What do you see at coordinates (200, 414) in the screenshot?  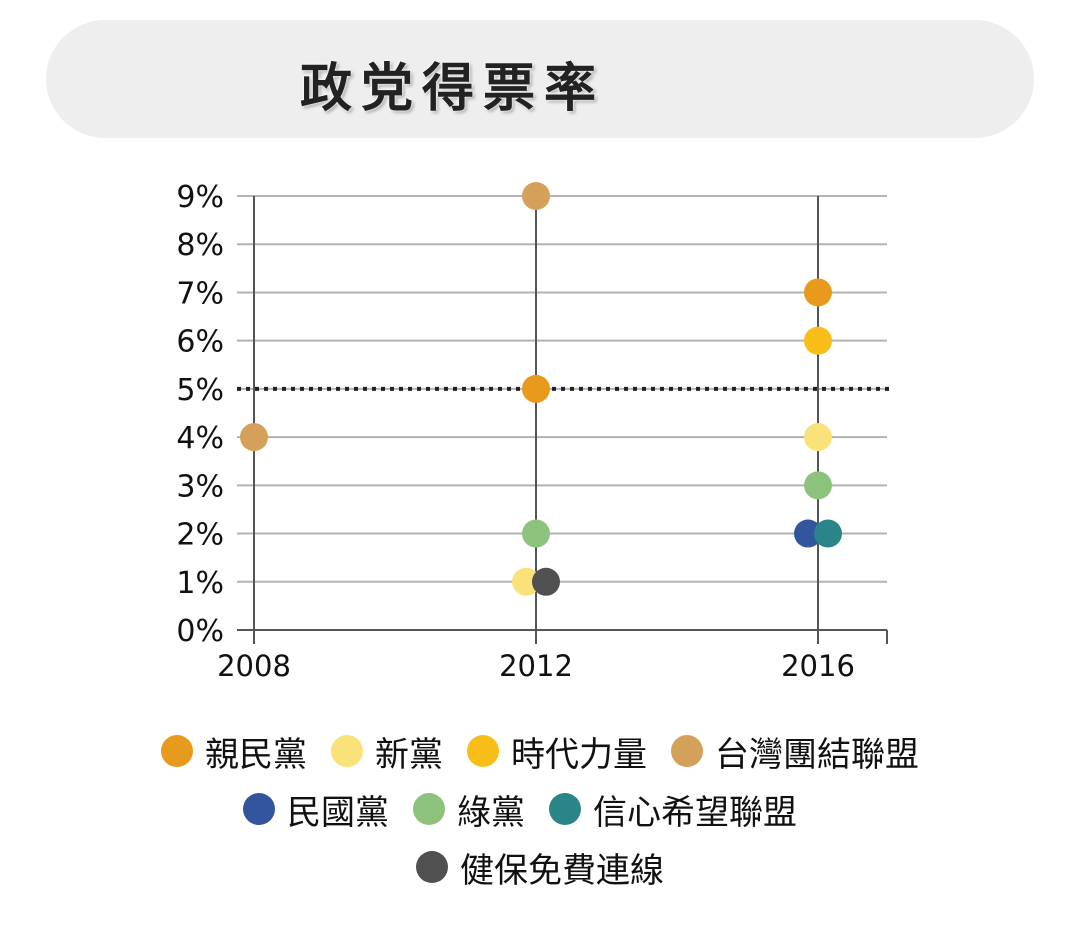 I see `y-tick-labels: 0% 1% 2% 3% 4% 5% 6% 7% 8% 9%` at bounding box center [200, 414].